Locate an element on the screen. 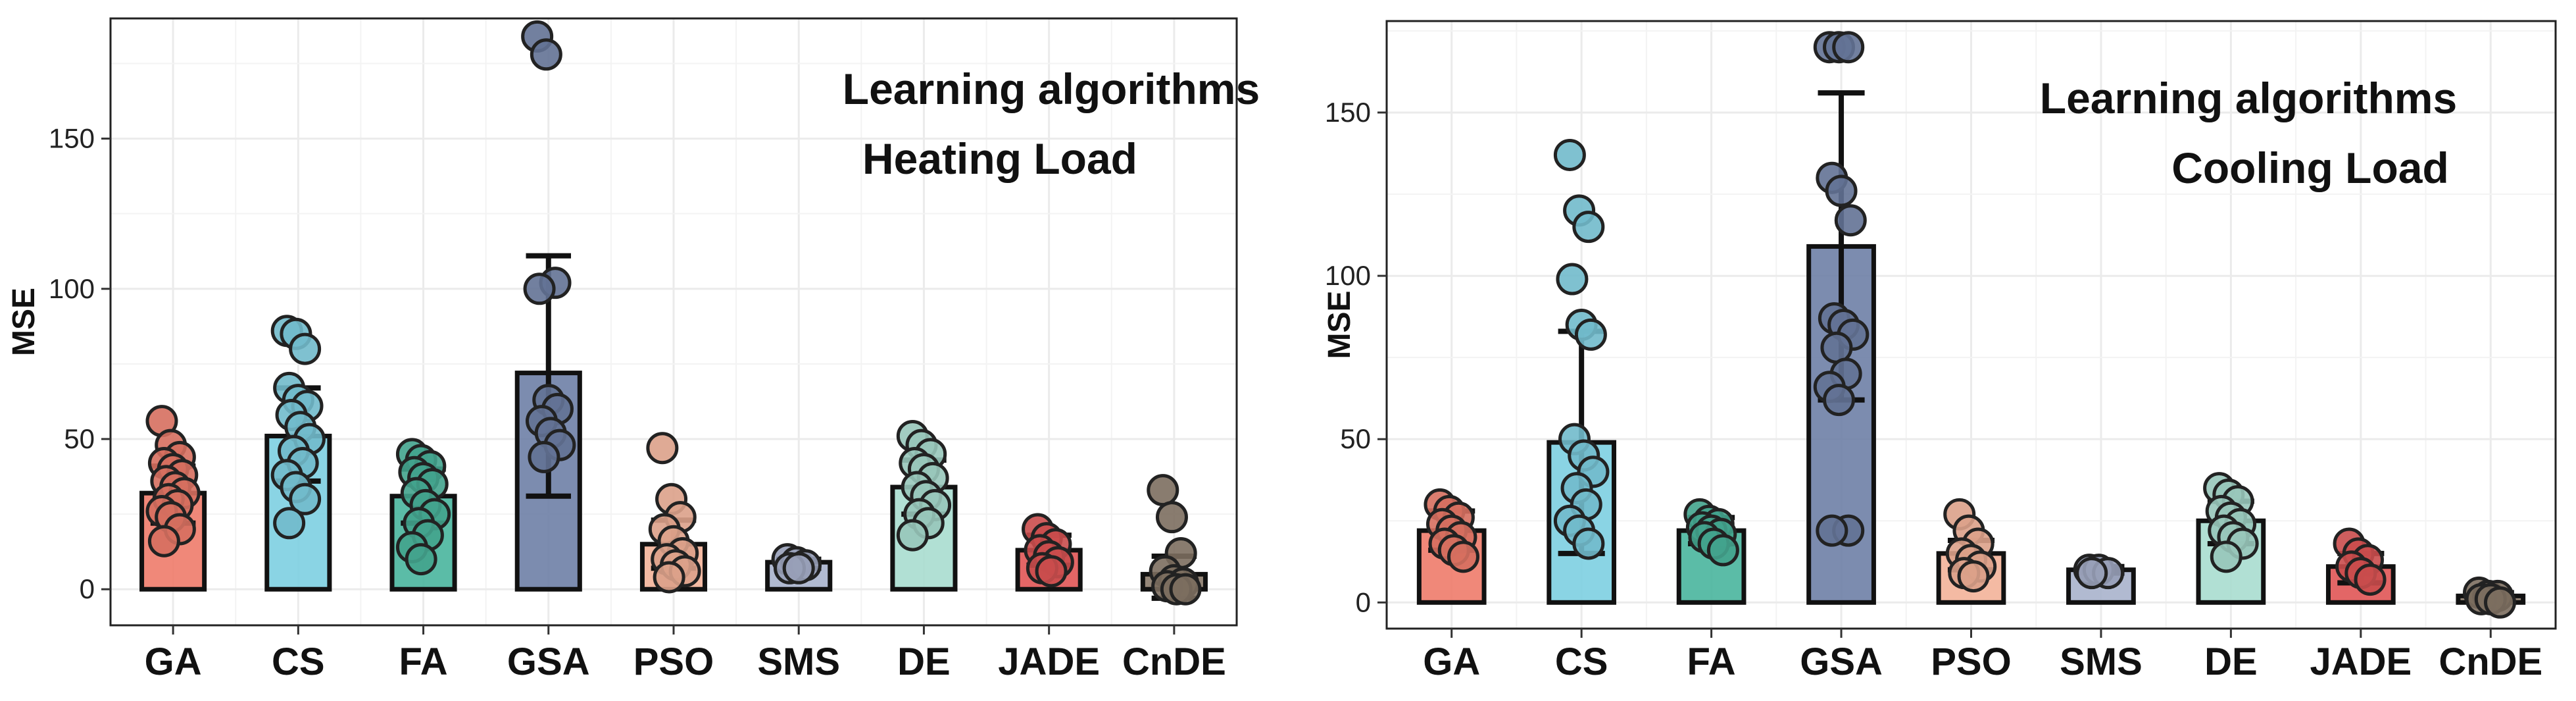 This screenshot has width=2576, height=701. annotation-2: Heating Load is located at coordinates (999, 158).